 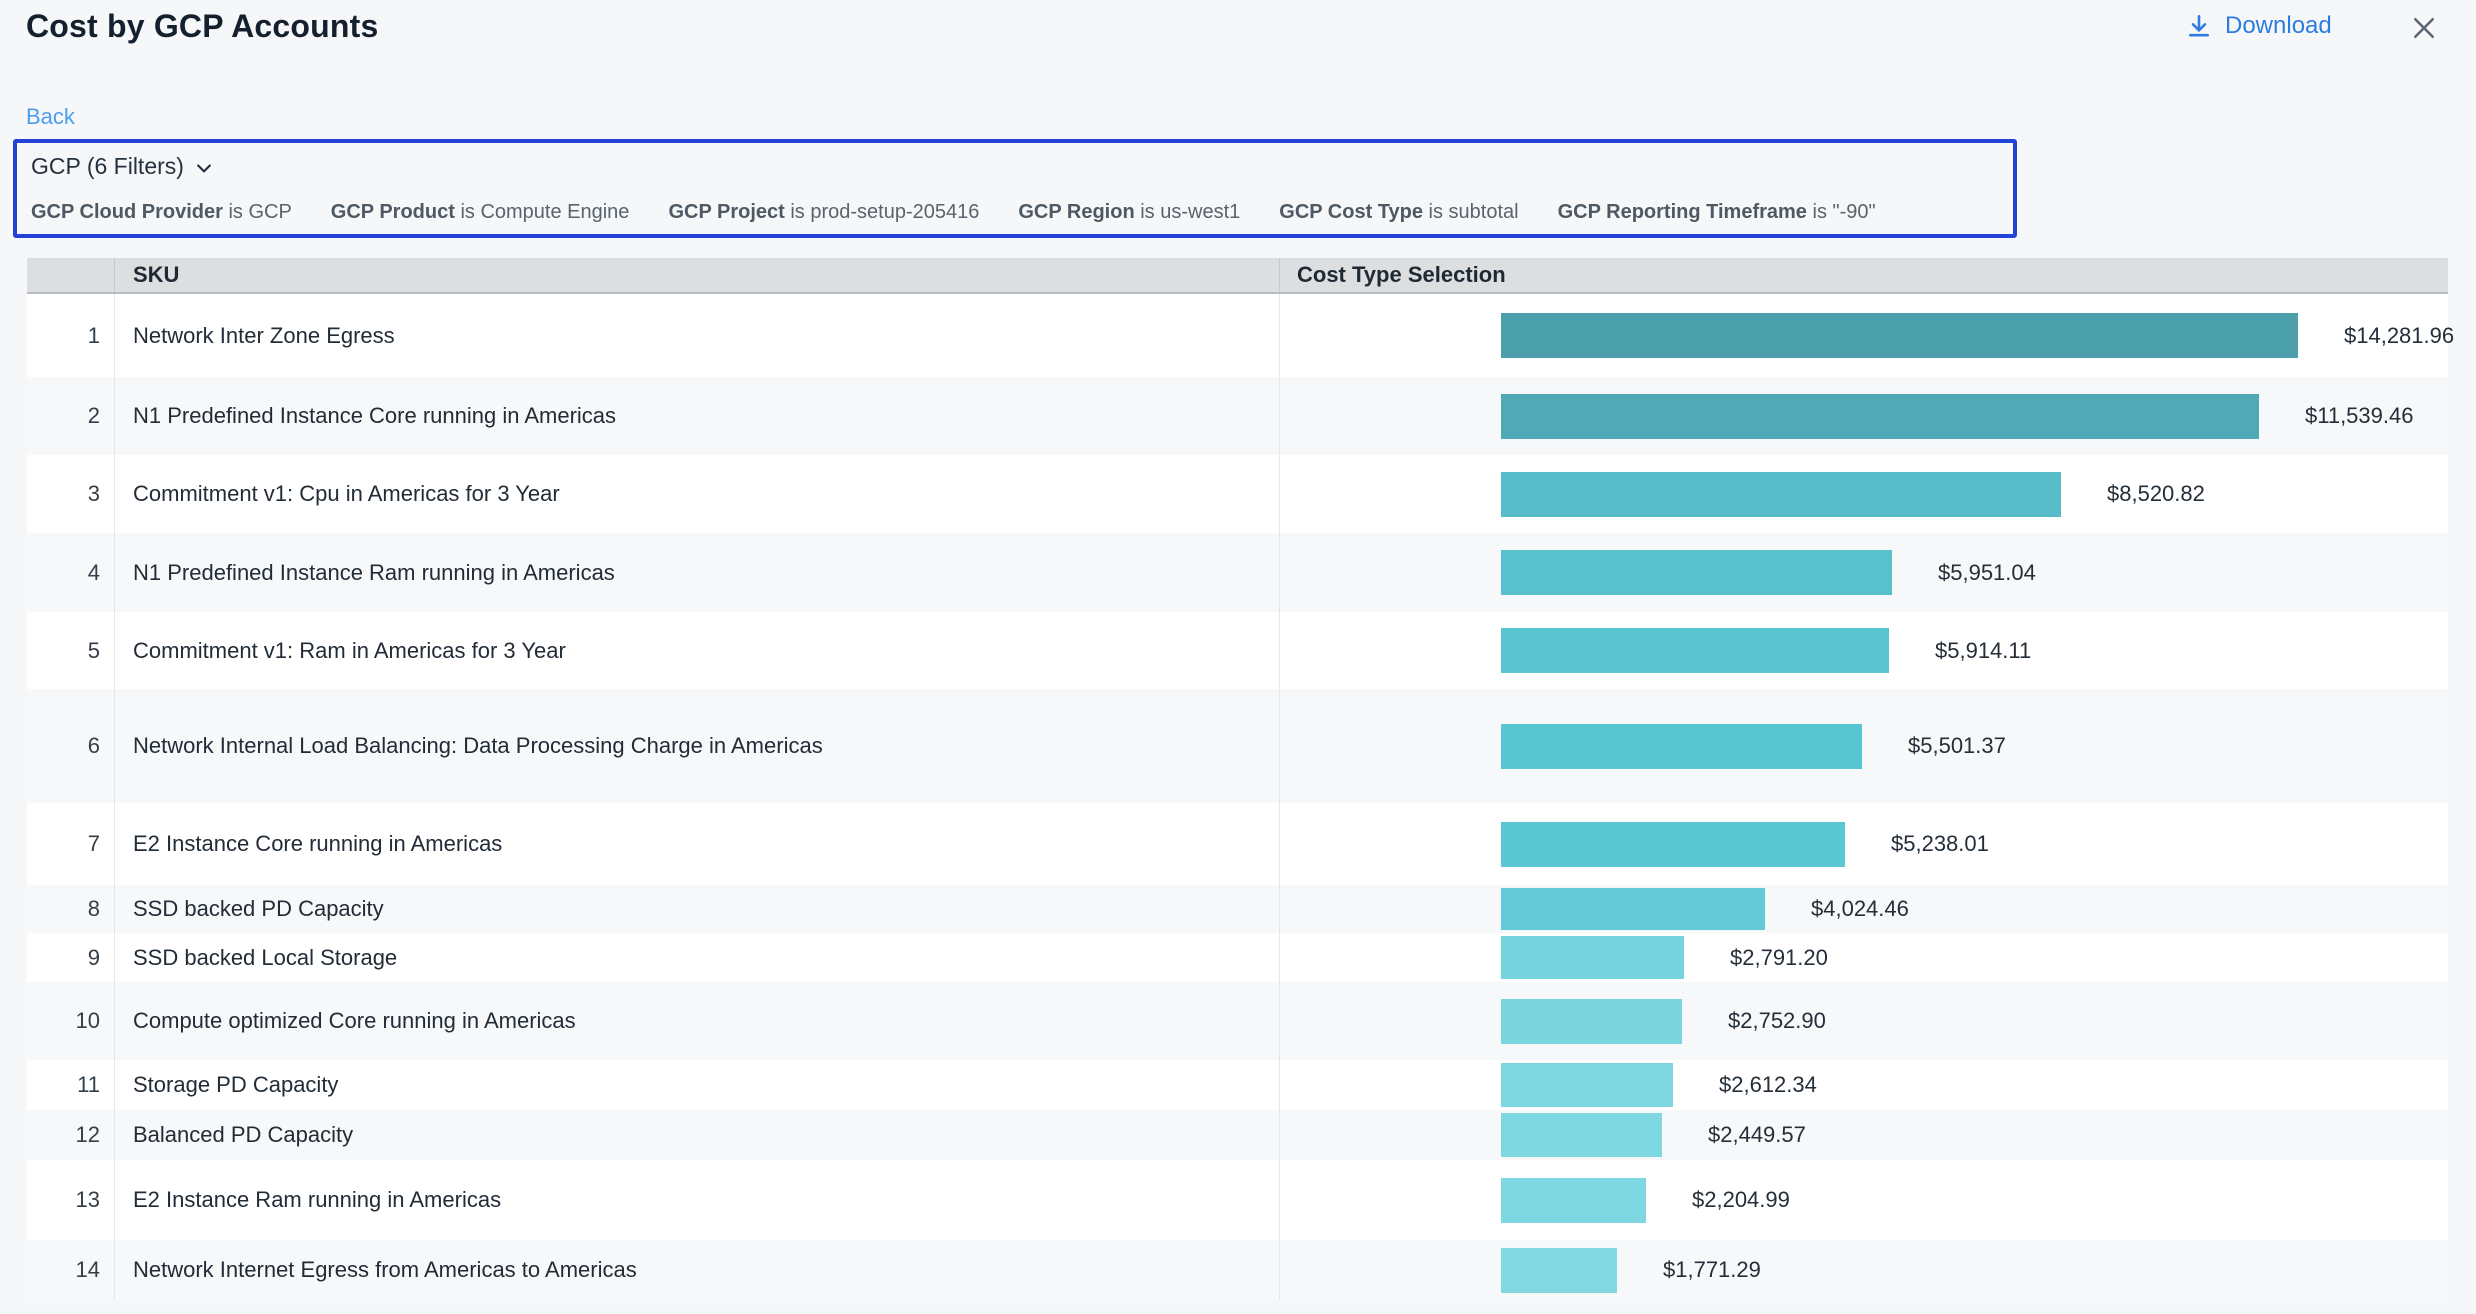 I want to click on filter-summary-label: GCP (6 Filters), so click(x=107, y=166).